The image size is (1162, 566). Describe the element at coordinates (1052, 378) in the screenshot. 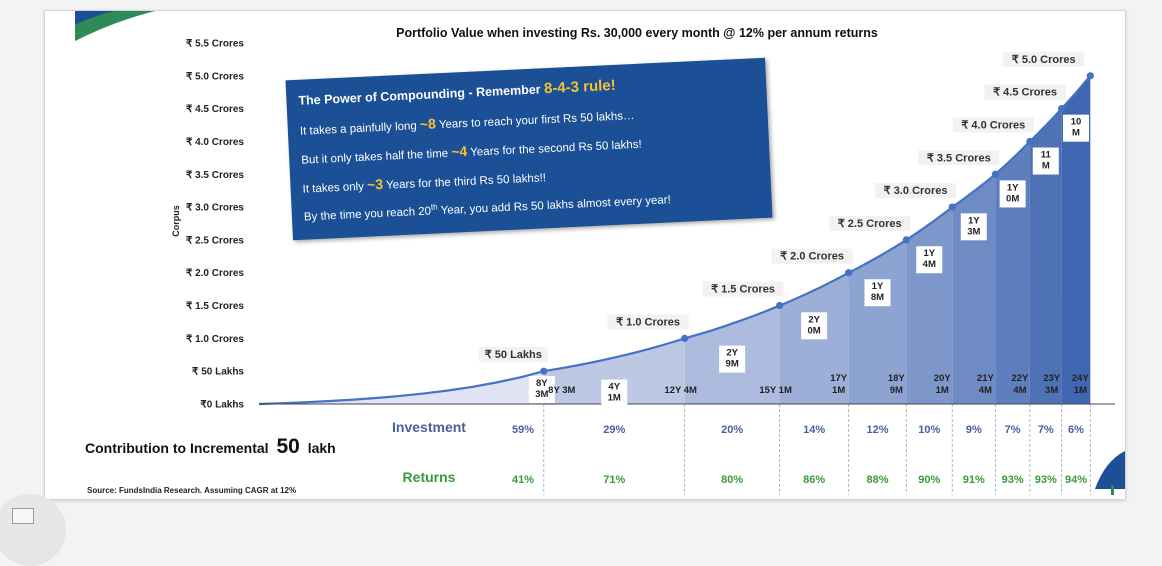

I see `x-tick-label: 23Y` at that location.